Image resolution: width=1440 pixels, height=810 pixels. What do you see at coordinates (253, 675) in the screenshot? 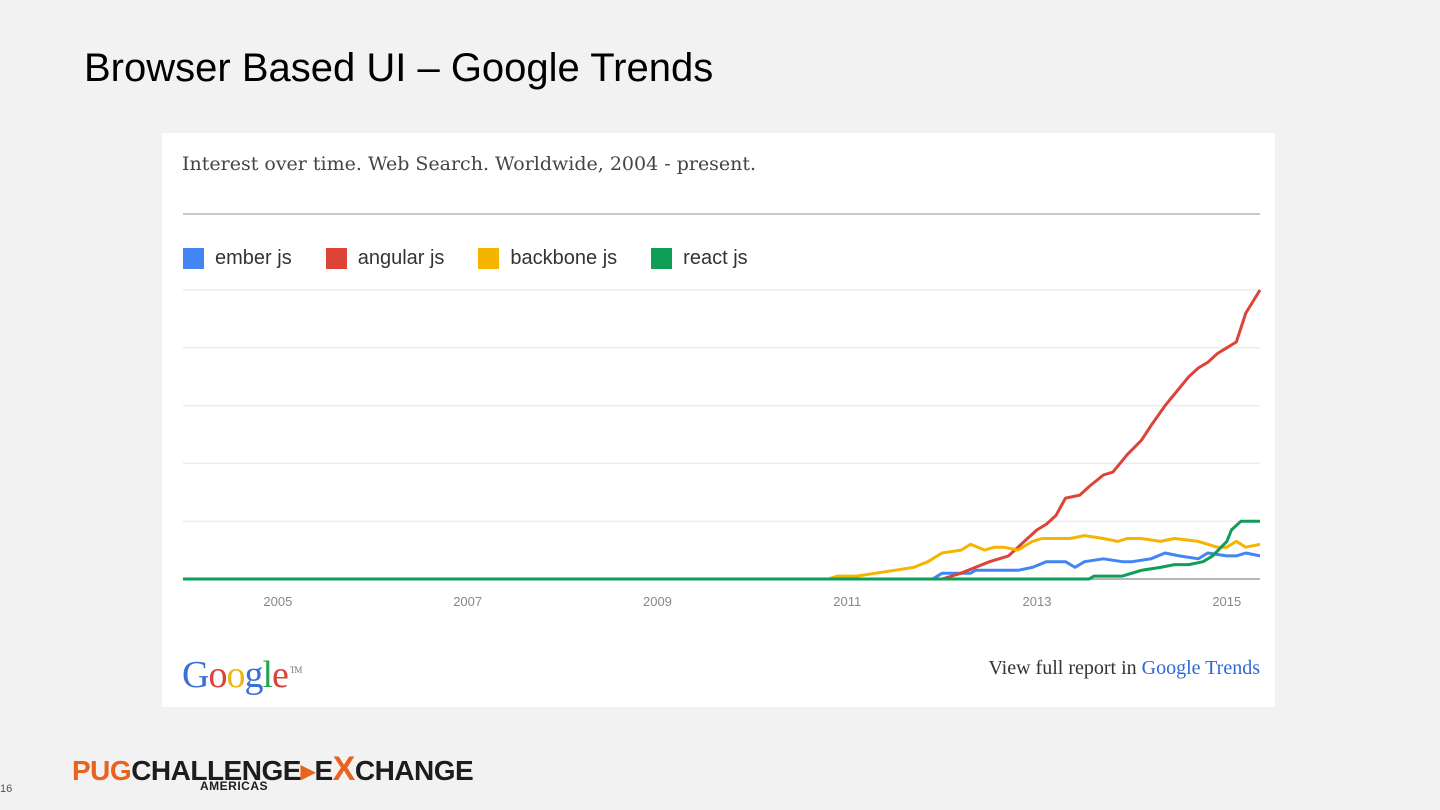
I see `logo-letter: g` at bounding box center [253, 675].